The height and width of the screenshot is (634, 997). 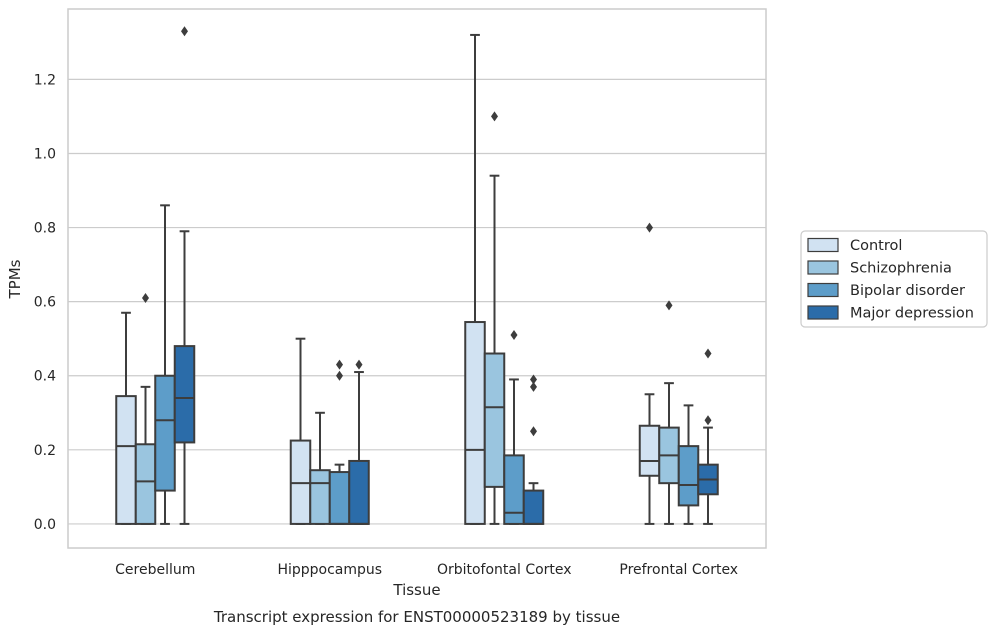 I want to click on y-tick-label: 1.0, so click(x=45, y=154).